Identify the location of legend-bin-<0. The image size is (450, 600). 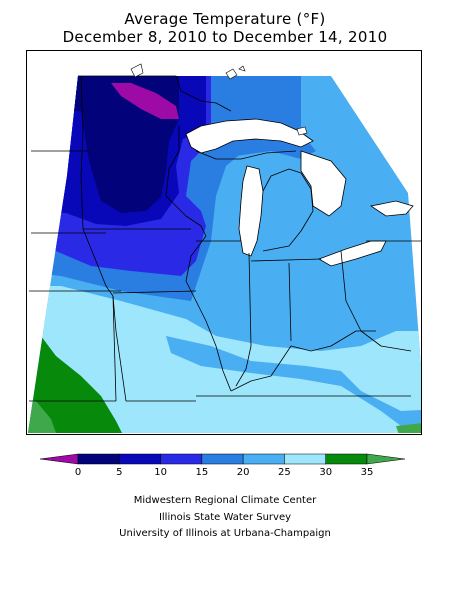
(59, 459).